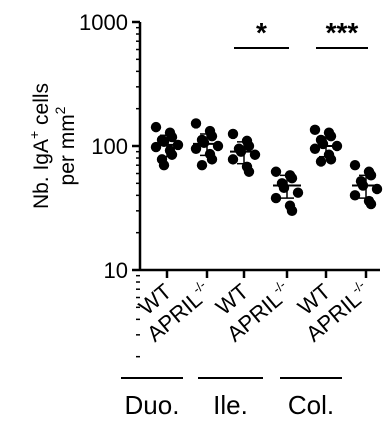 Image resolution: width=384 pixels, height=434 pixels. I want to click on significance-label: *, so click(261, 32).